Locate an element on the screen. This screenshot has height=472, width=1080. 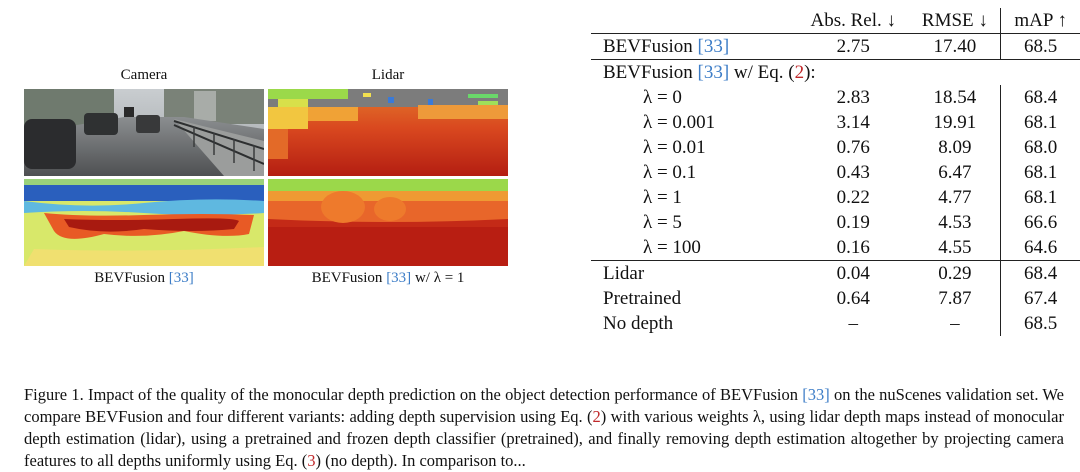
camera-image is located at coordinates (144, 132).